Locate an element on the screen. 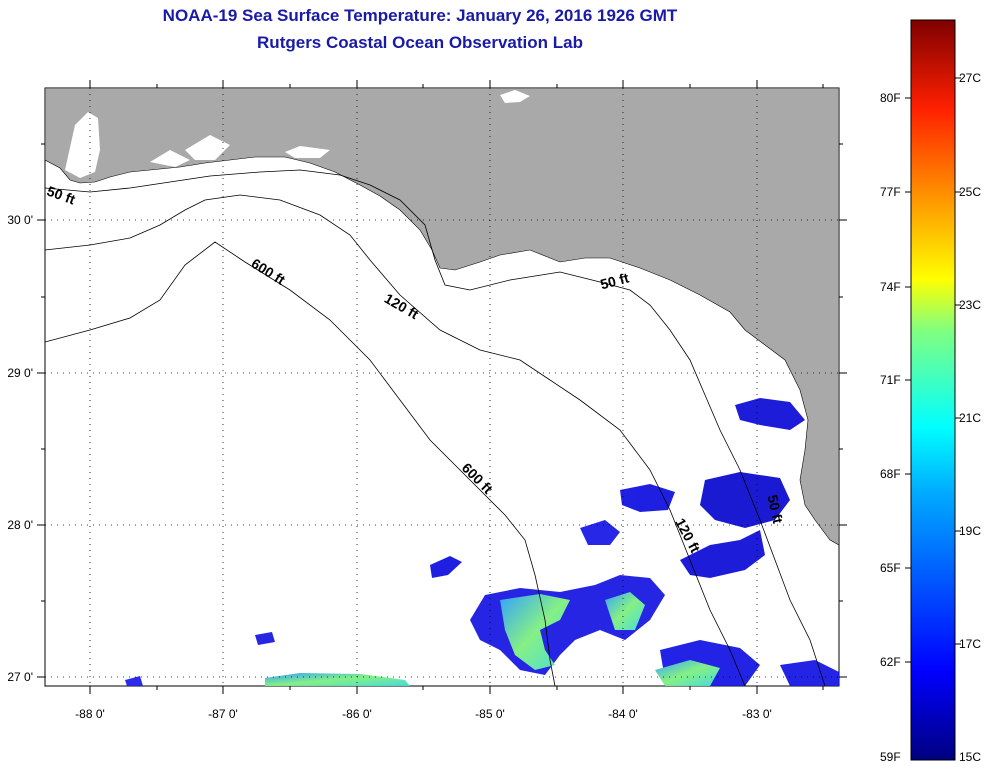  colorbar-ticks is located at coordinates (933, 370).